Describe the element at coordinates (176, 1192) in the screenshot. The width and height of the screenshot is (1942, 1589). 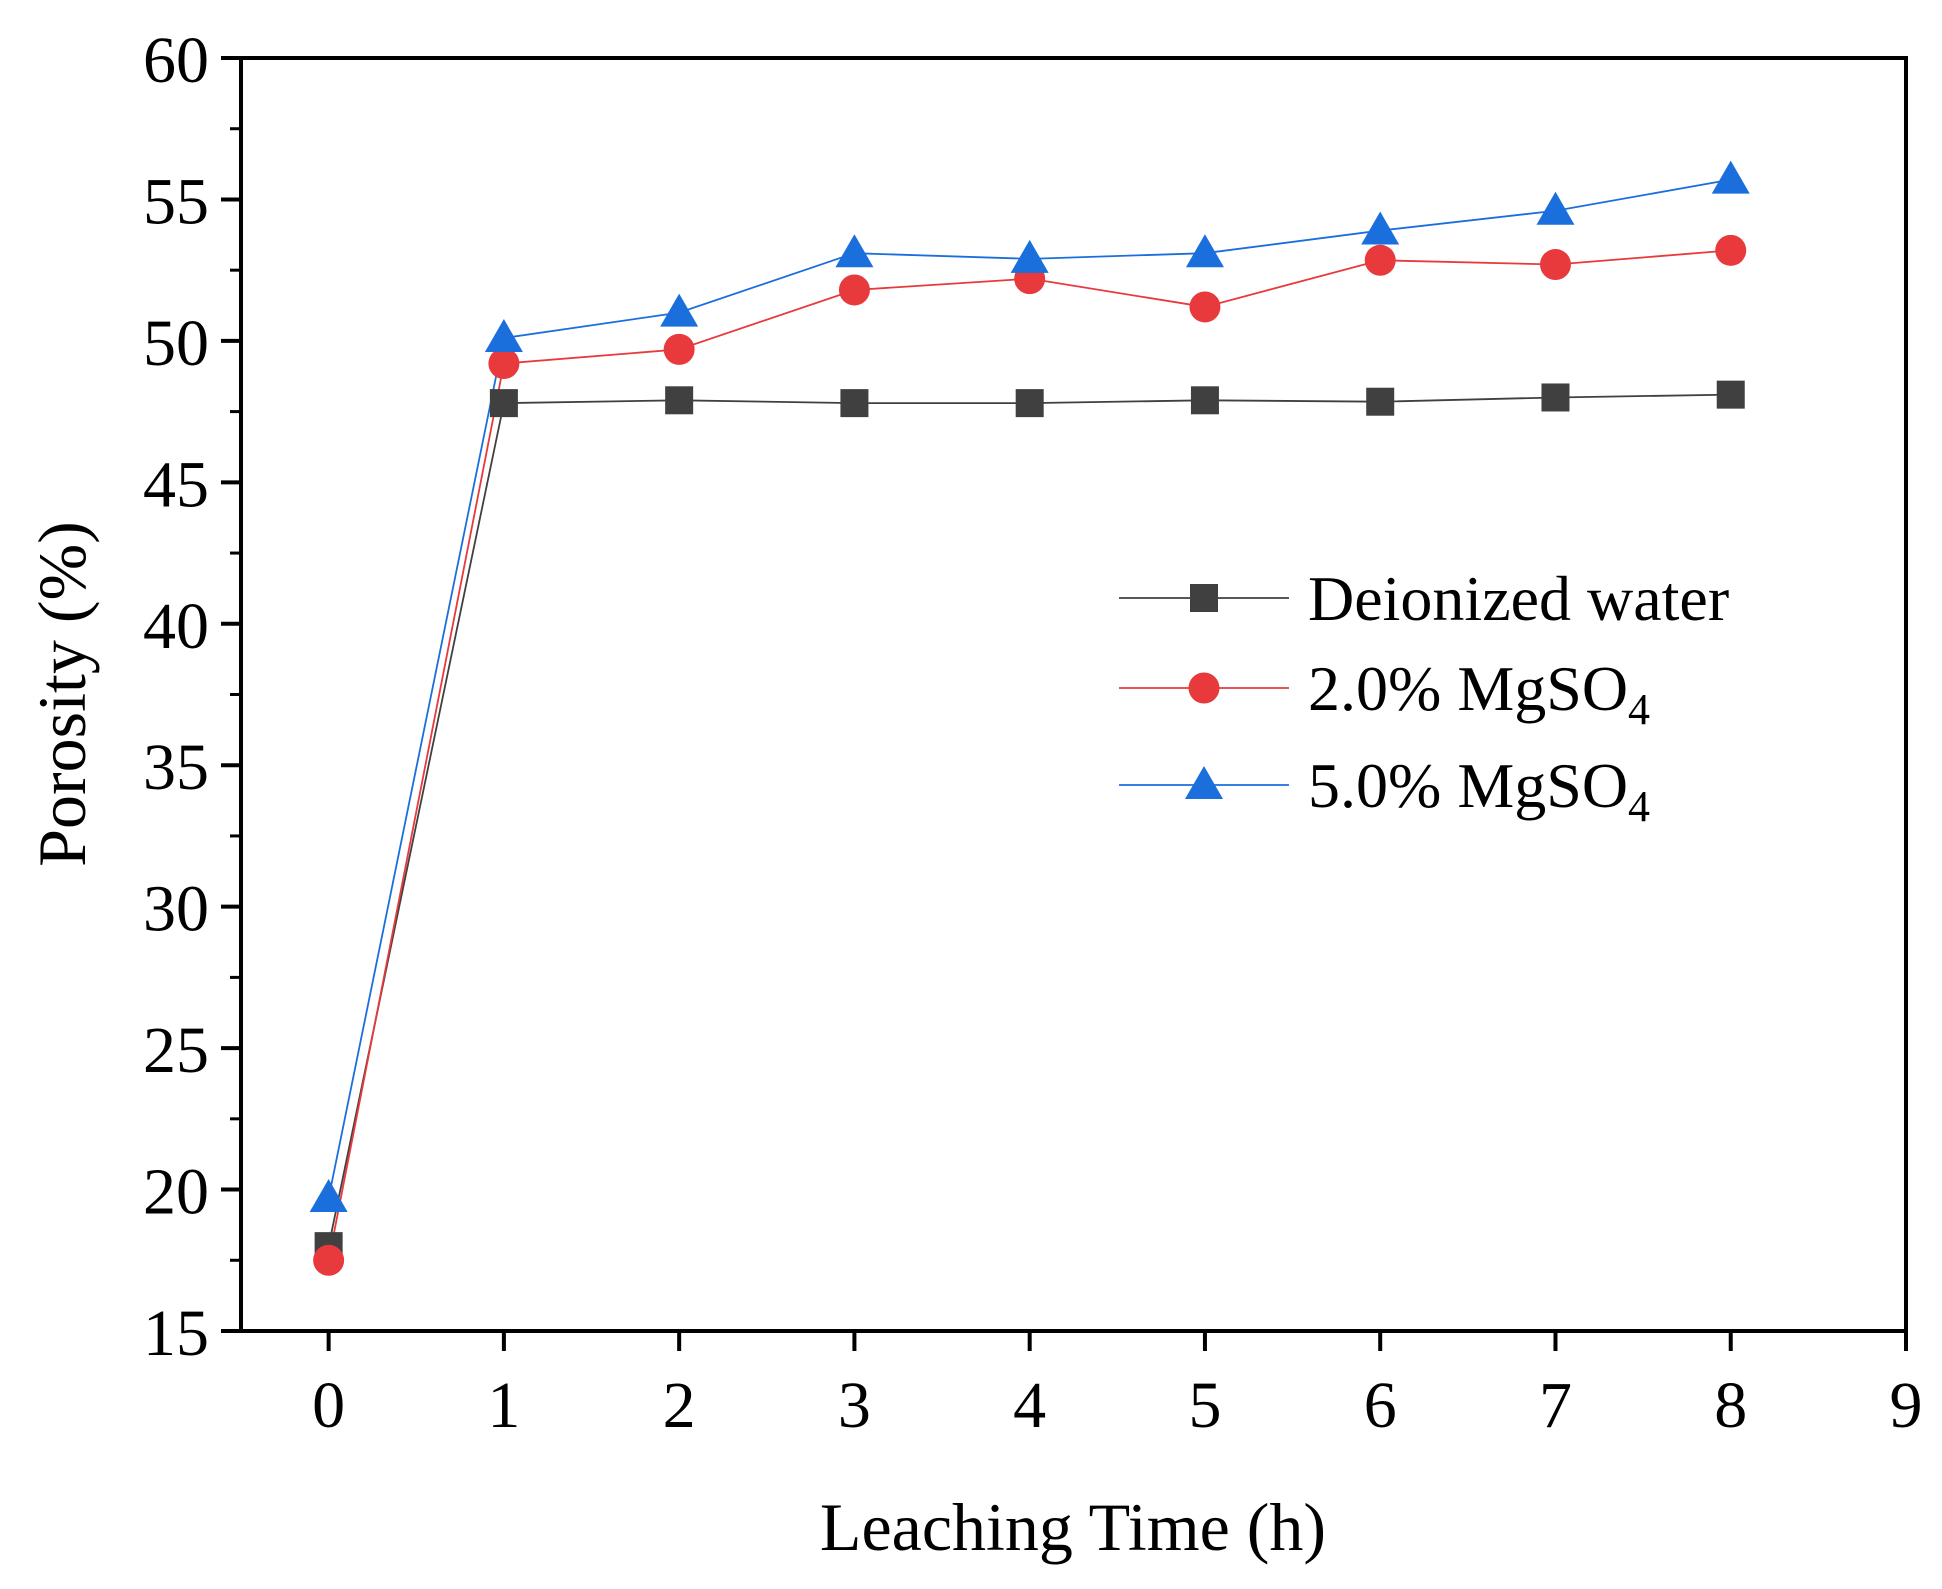
I see `y-tick-label: 20` at that location.